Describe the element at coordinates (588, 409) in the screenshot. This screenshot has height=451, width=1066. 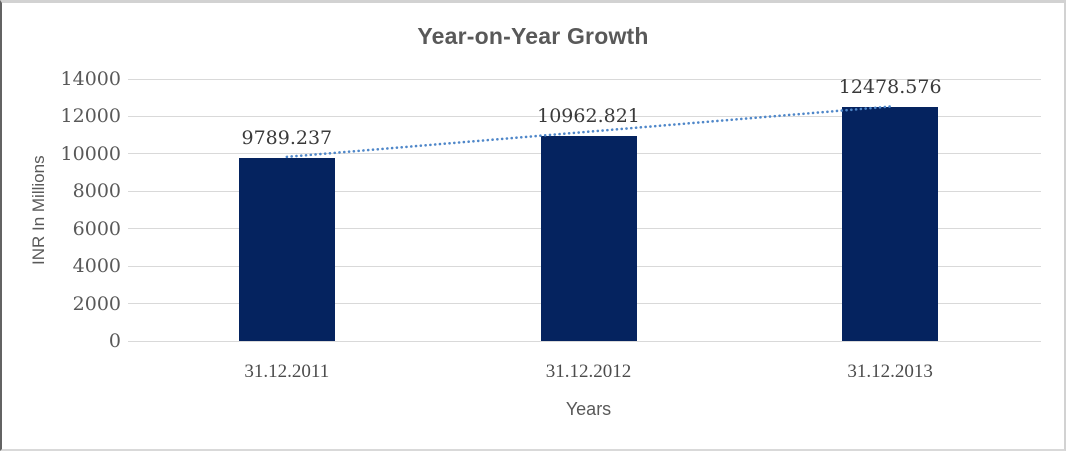
I see `x-axis-title: Years` at that location.